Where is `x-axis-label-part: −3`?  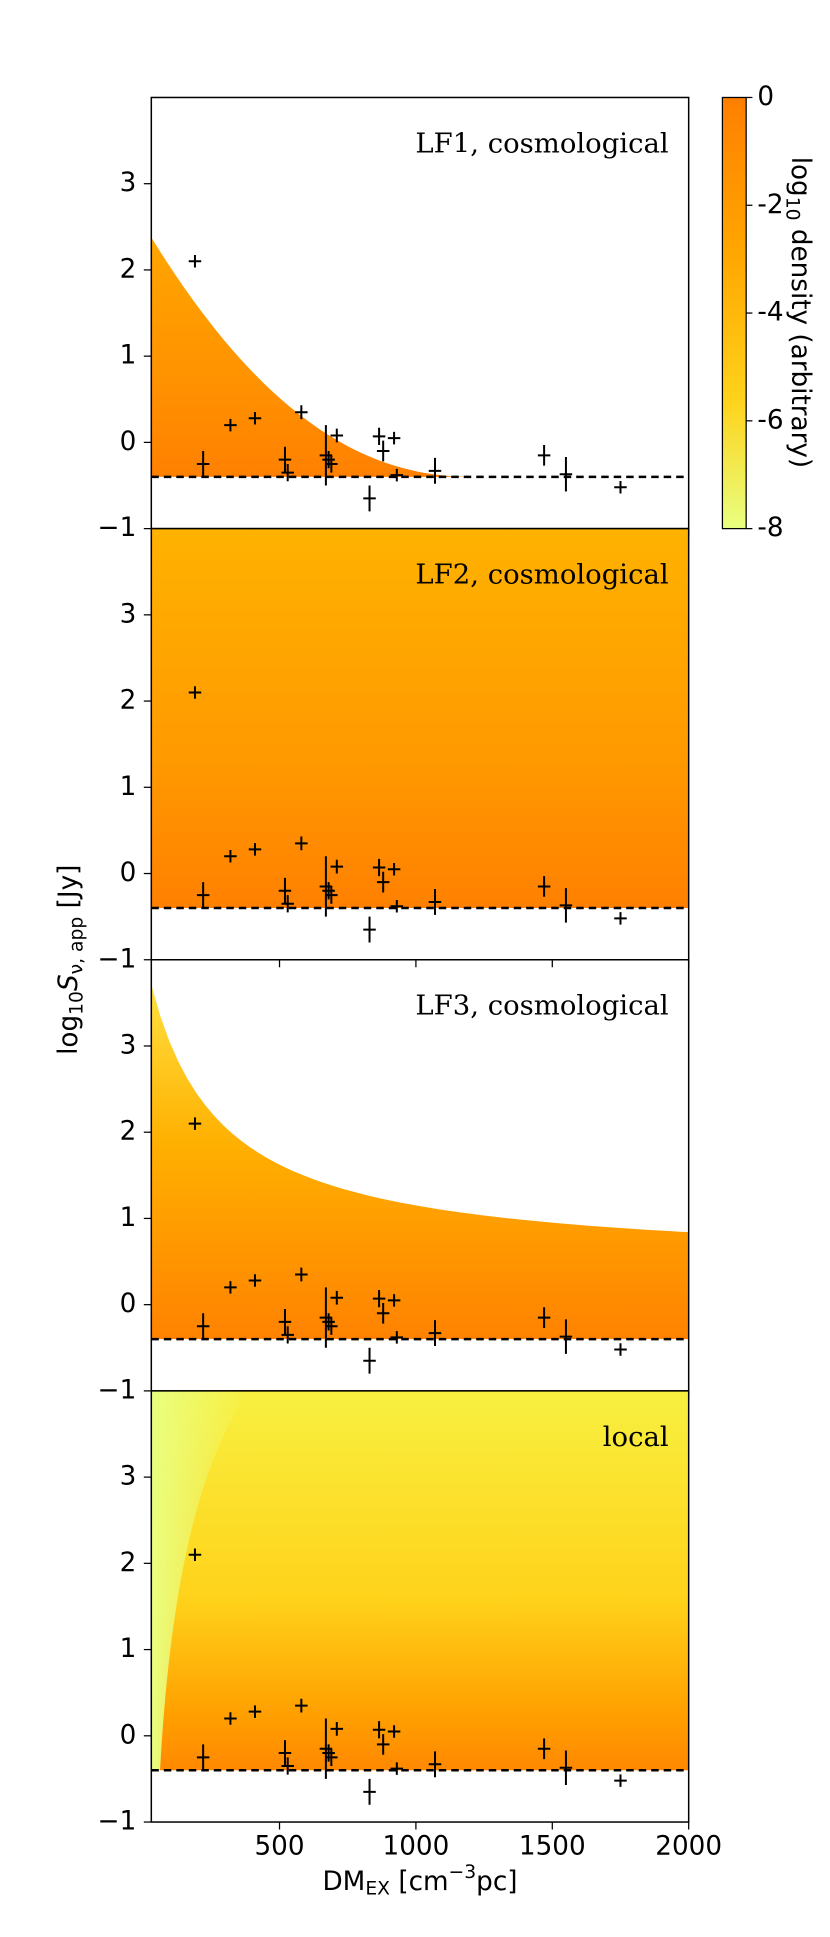
x-axis-label-part: −3 is located at coordinates (463, 1872).